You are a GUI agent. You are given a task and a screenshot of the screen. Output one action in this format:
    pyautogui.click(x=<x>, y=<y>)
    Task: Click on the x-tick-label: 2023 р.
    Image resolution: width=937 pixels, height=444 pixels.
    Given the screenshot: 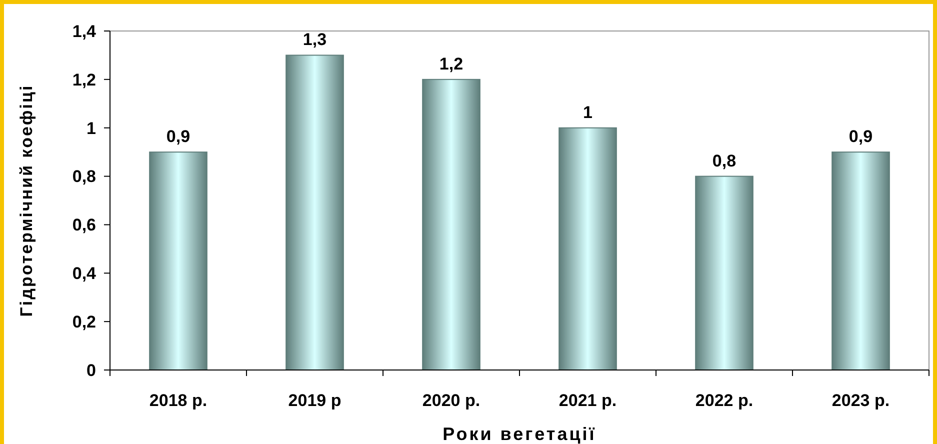 What is the action you would take?
    pyautogui.click(x=861, y=400)
    